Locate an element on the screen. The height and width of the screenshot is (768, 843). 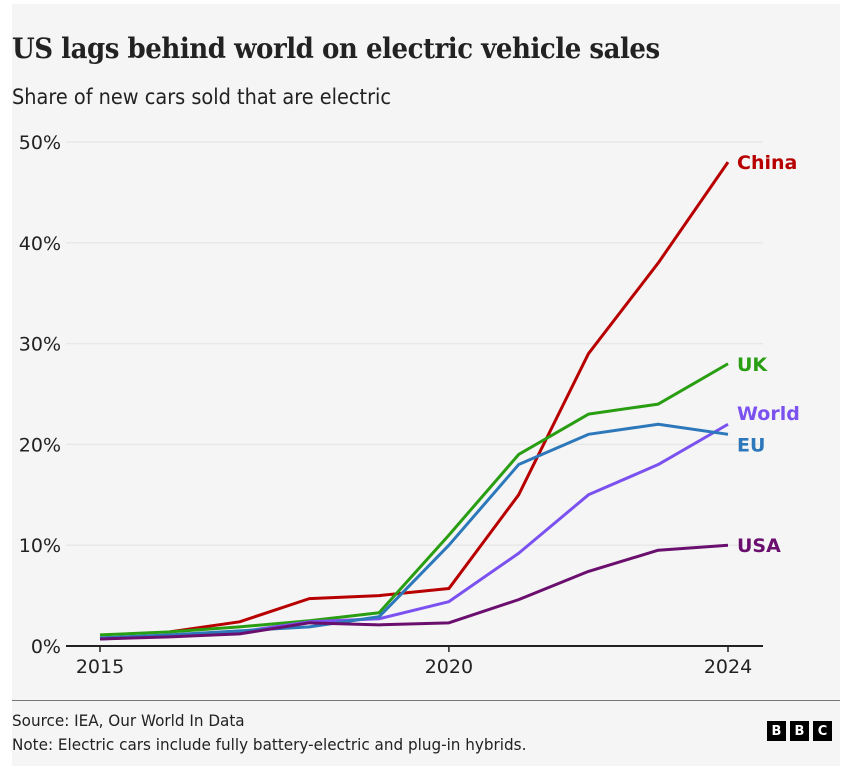
y-tick-label: 10% is located at coordinates (40, 546).